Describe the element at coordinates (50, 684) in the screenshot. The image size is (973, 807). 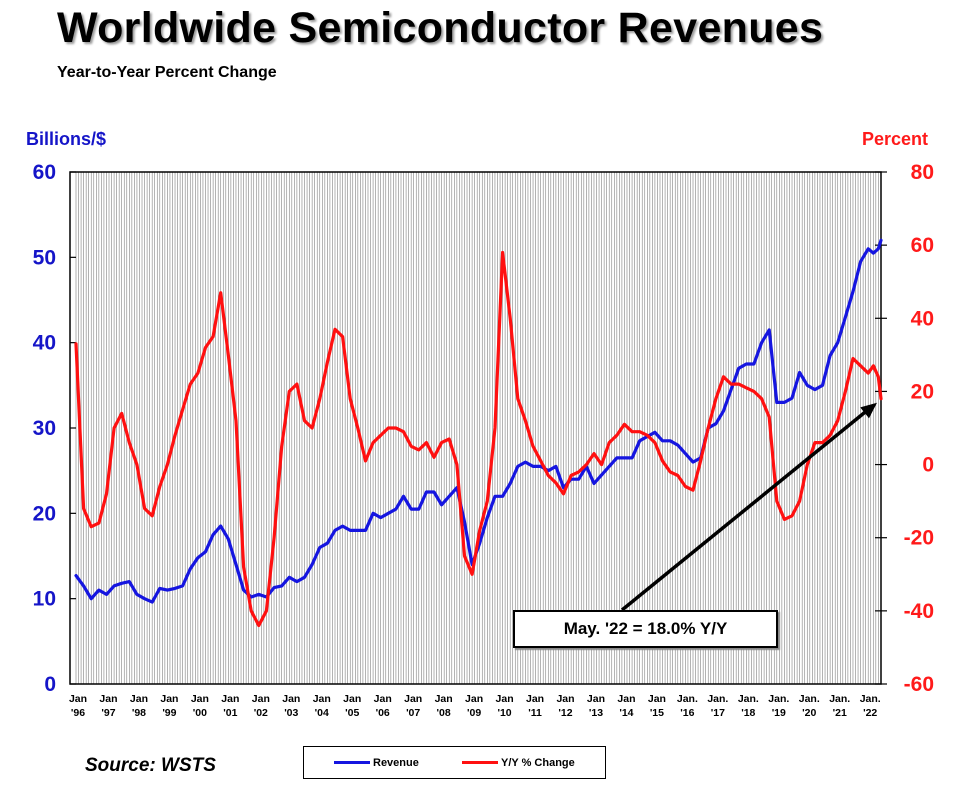
I see `y-left-tick-label: 0` at that location.